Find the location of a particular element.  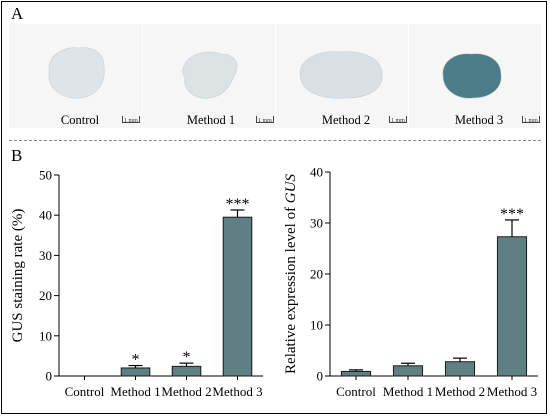

scale-text-control: 1 mm is located at coordinates (131, 121).